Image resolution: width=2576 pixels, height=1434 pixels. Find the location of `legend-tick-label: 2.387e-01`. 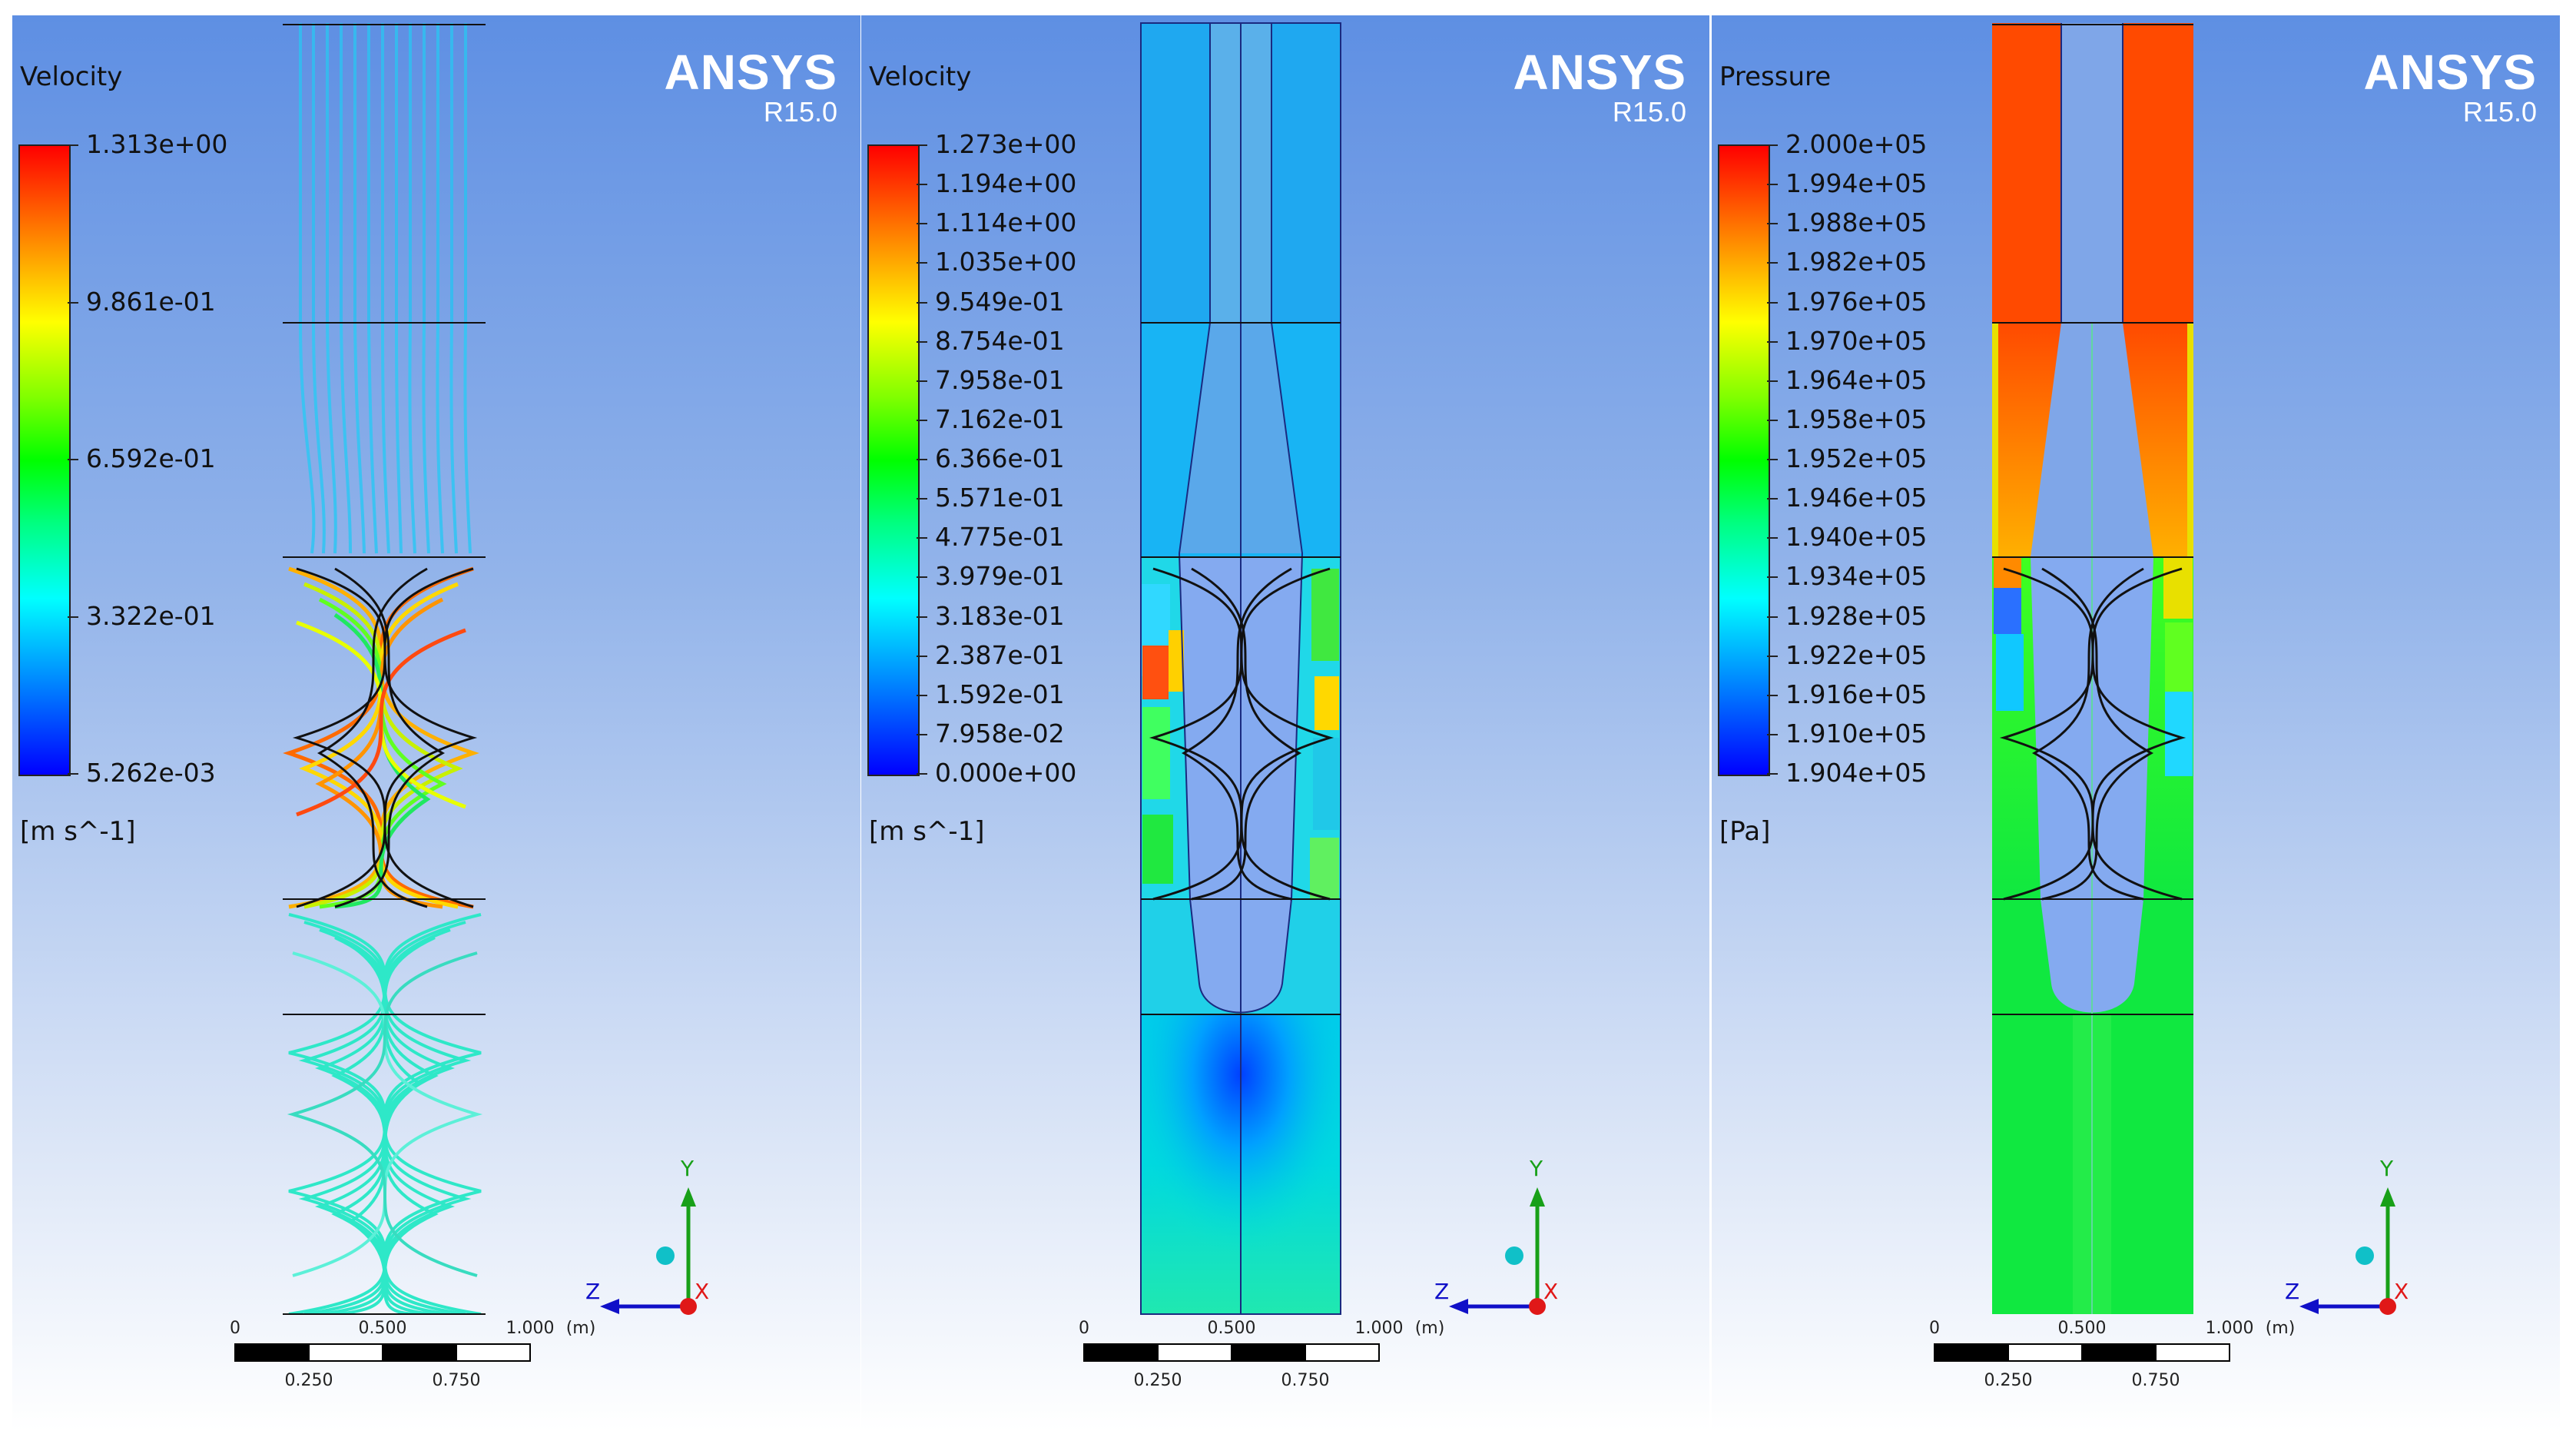

legend-tick-label: 2.387e-01 is located at coordinates (1000, 654).